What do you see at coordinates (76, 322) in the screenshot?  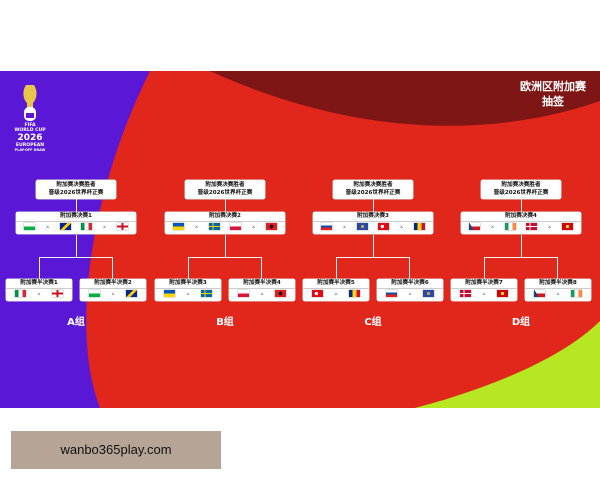 I see `group-label-1: A组` at bounding box center [76, 322].